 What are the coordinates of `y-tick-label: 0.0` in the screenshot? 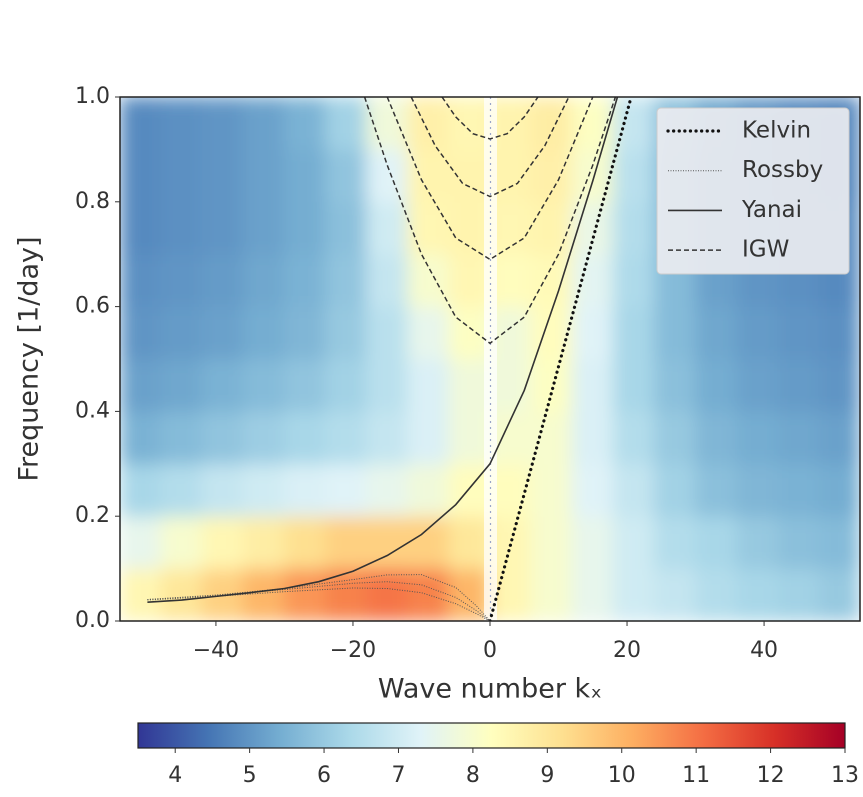 It's located at (92, 620).